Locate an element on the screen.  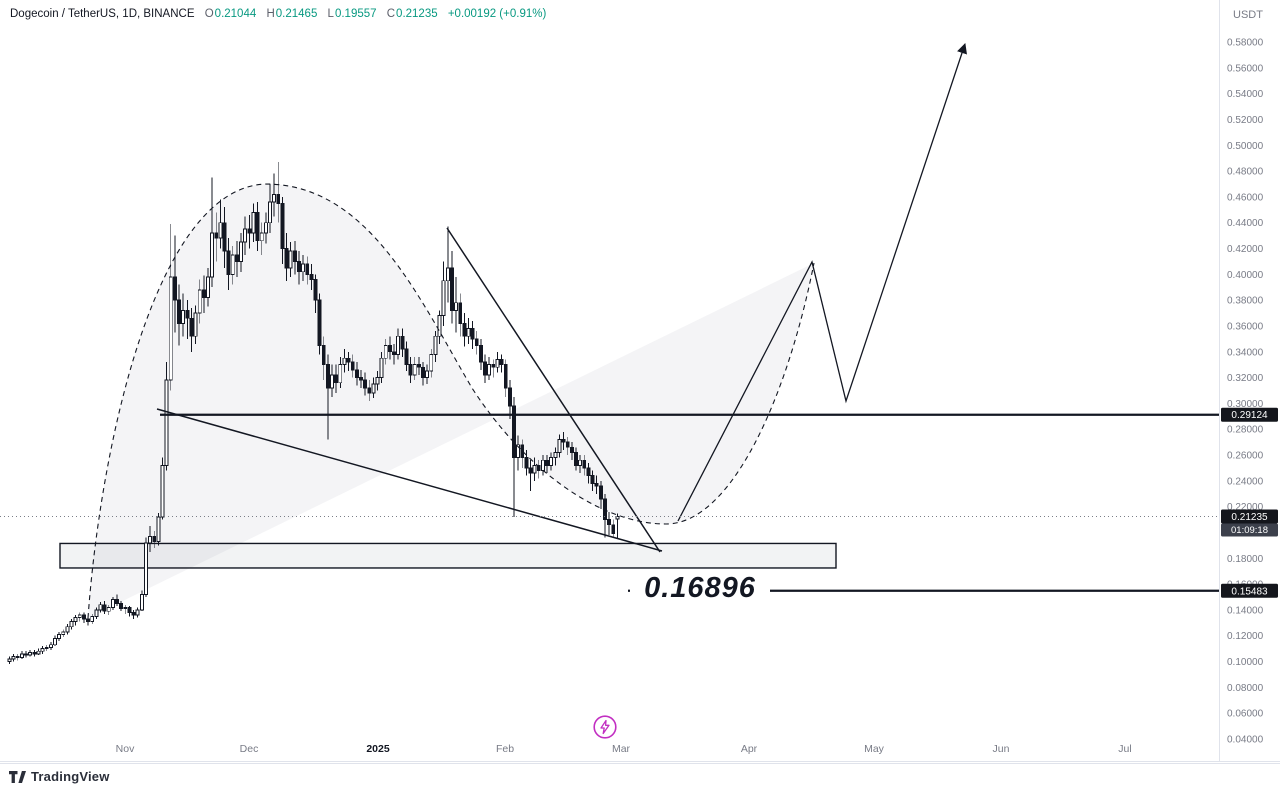
footer-bar: TradingView is located at coordinates (640, 776).